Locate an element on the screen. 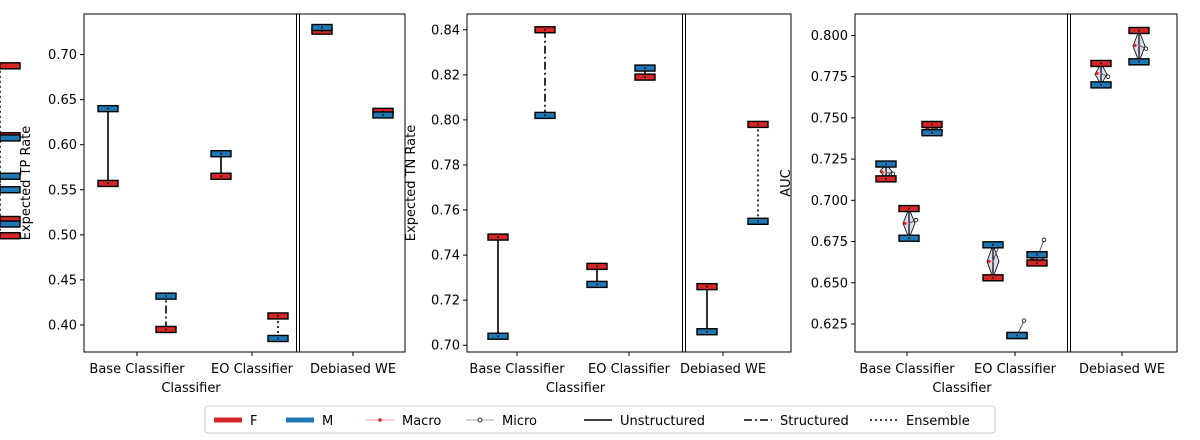 This screenshot has width=1200, height=440. legend-item-m: M is located at coordinates (309, 421).